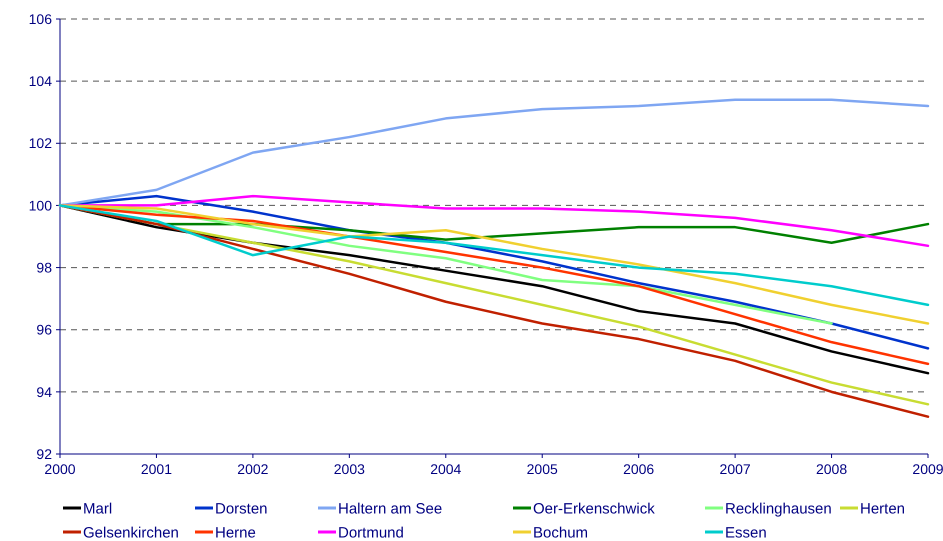 The image size is (943, 541). What do you see at coordinates (350, 469) in the screenshot?
I see `x-tick-label: 2003` at bounding box center [350, 469].